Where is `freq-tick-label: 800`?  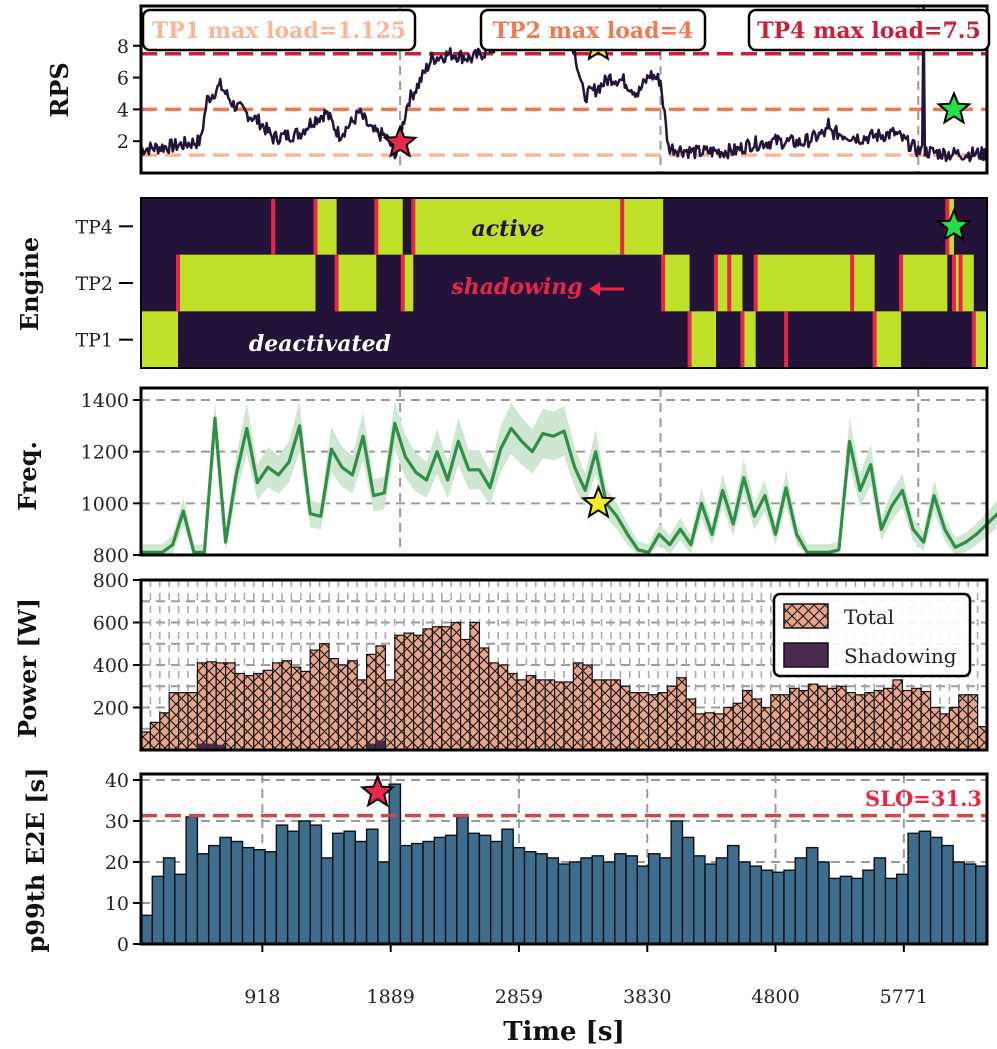 freq-tick-label: 800 is located at coordinates (111, 556).